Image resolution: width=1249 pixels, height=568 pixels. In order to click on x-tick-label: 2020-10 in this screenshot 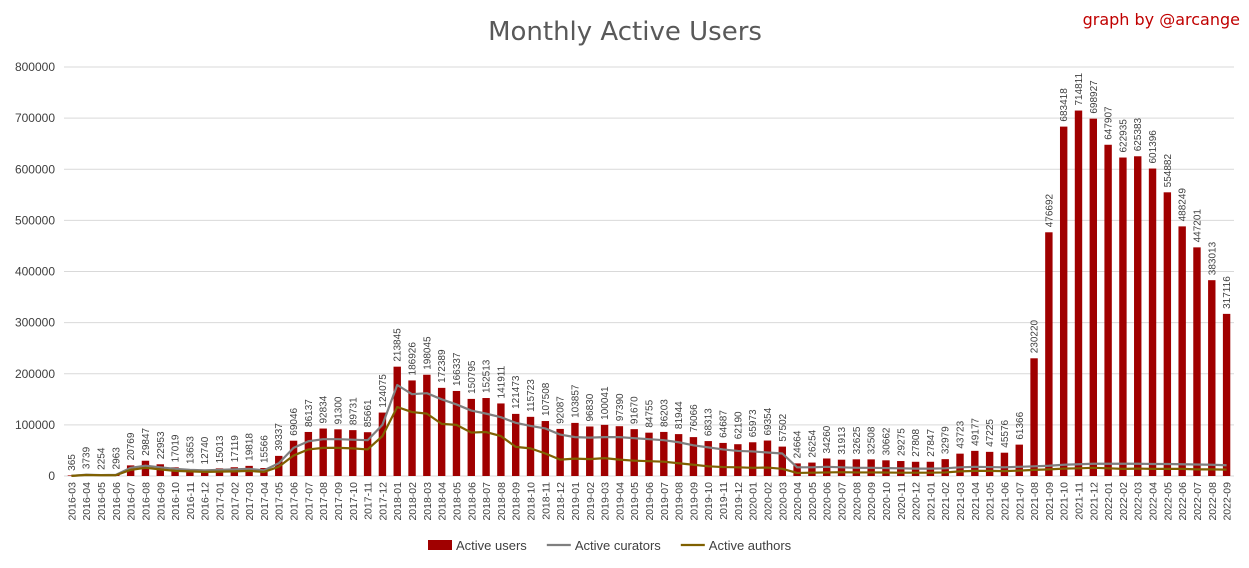, I will do `click(887, 501)`.